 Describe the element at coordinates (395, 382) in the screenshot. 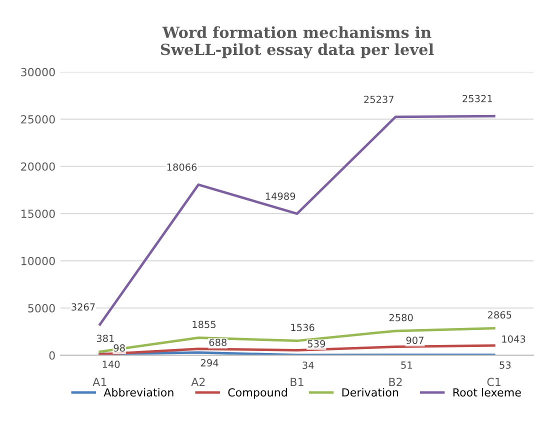

I see `x-tick-label: B2` at that location.